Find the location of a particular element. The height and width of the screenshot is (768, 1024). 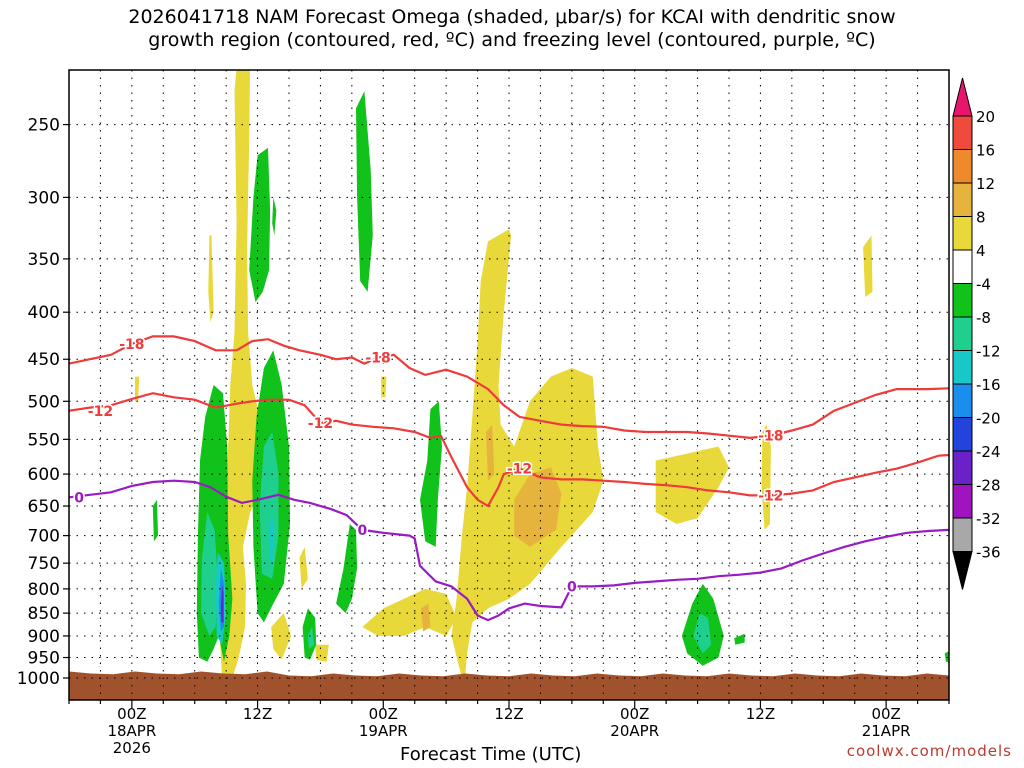

colorbar-label: -36 is located at coordinates (988, 553).